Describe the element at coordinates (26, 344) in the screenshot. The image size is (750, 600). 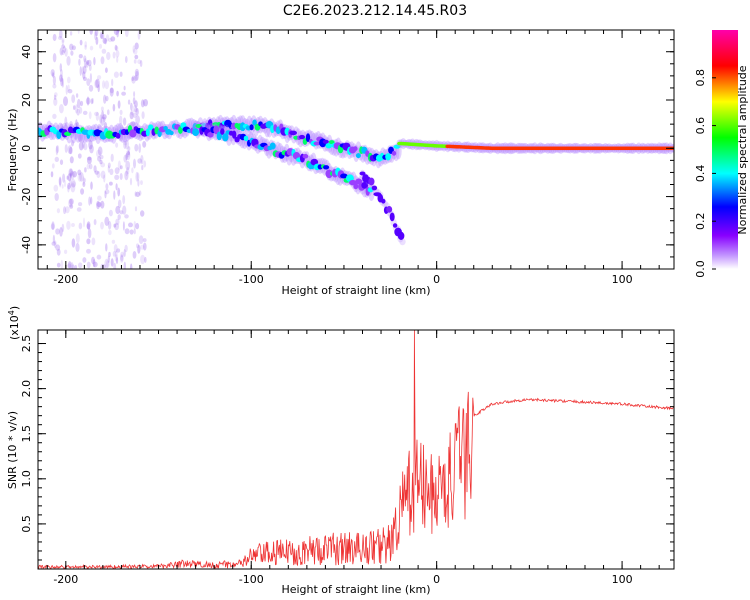
I see `y-tick-label: 2.5` at that location.